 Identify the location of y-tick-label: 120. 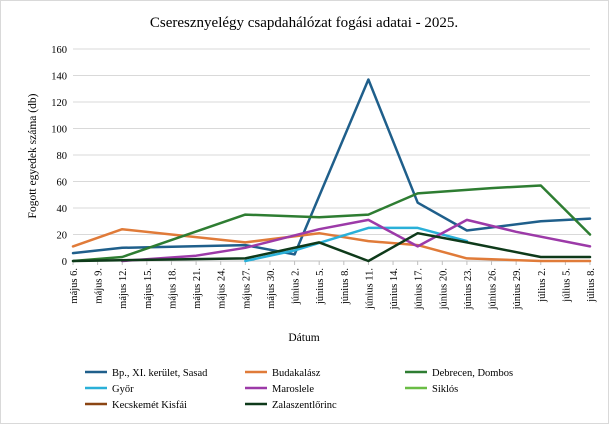
(59, 103).